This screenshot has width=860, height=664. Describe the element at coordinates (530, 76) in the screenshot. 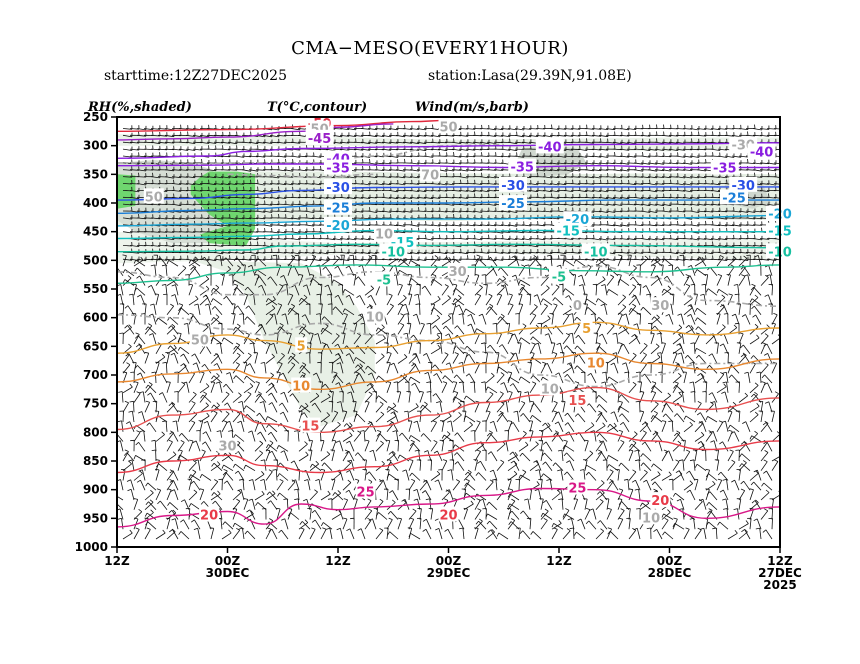

I see `station-info: station:Lasa(29.39N,91.08E)` at that location.